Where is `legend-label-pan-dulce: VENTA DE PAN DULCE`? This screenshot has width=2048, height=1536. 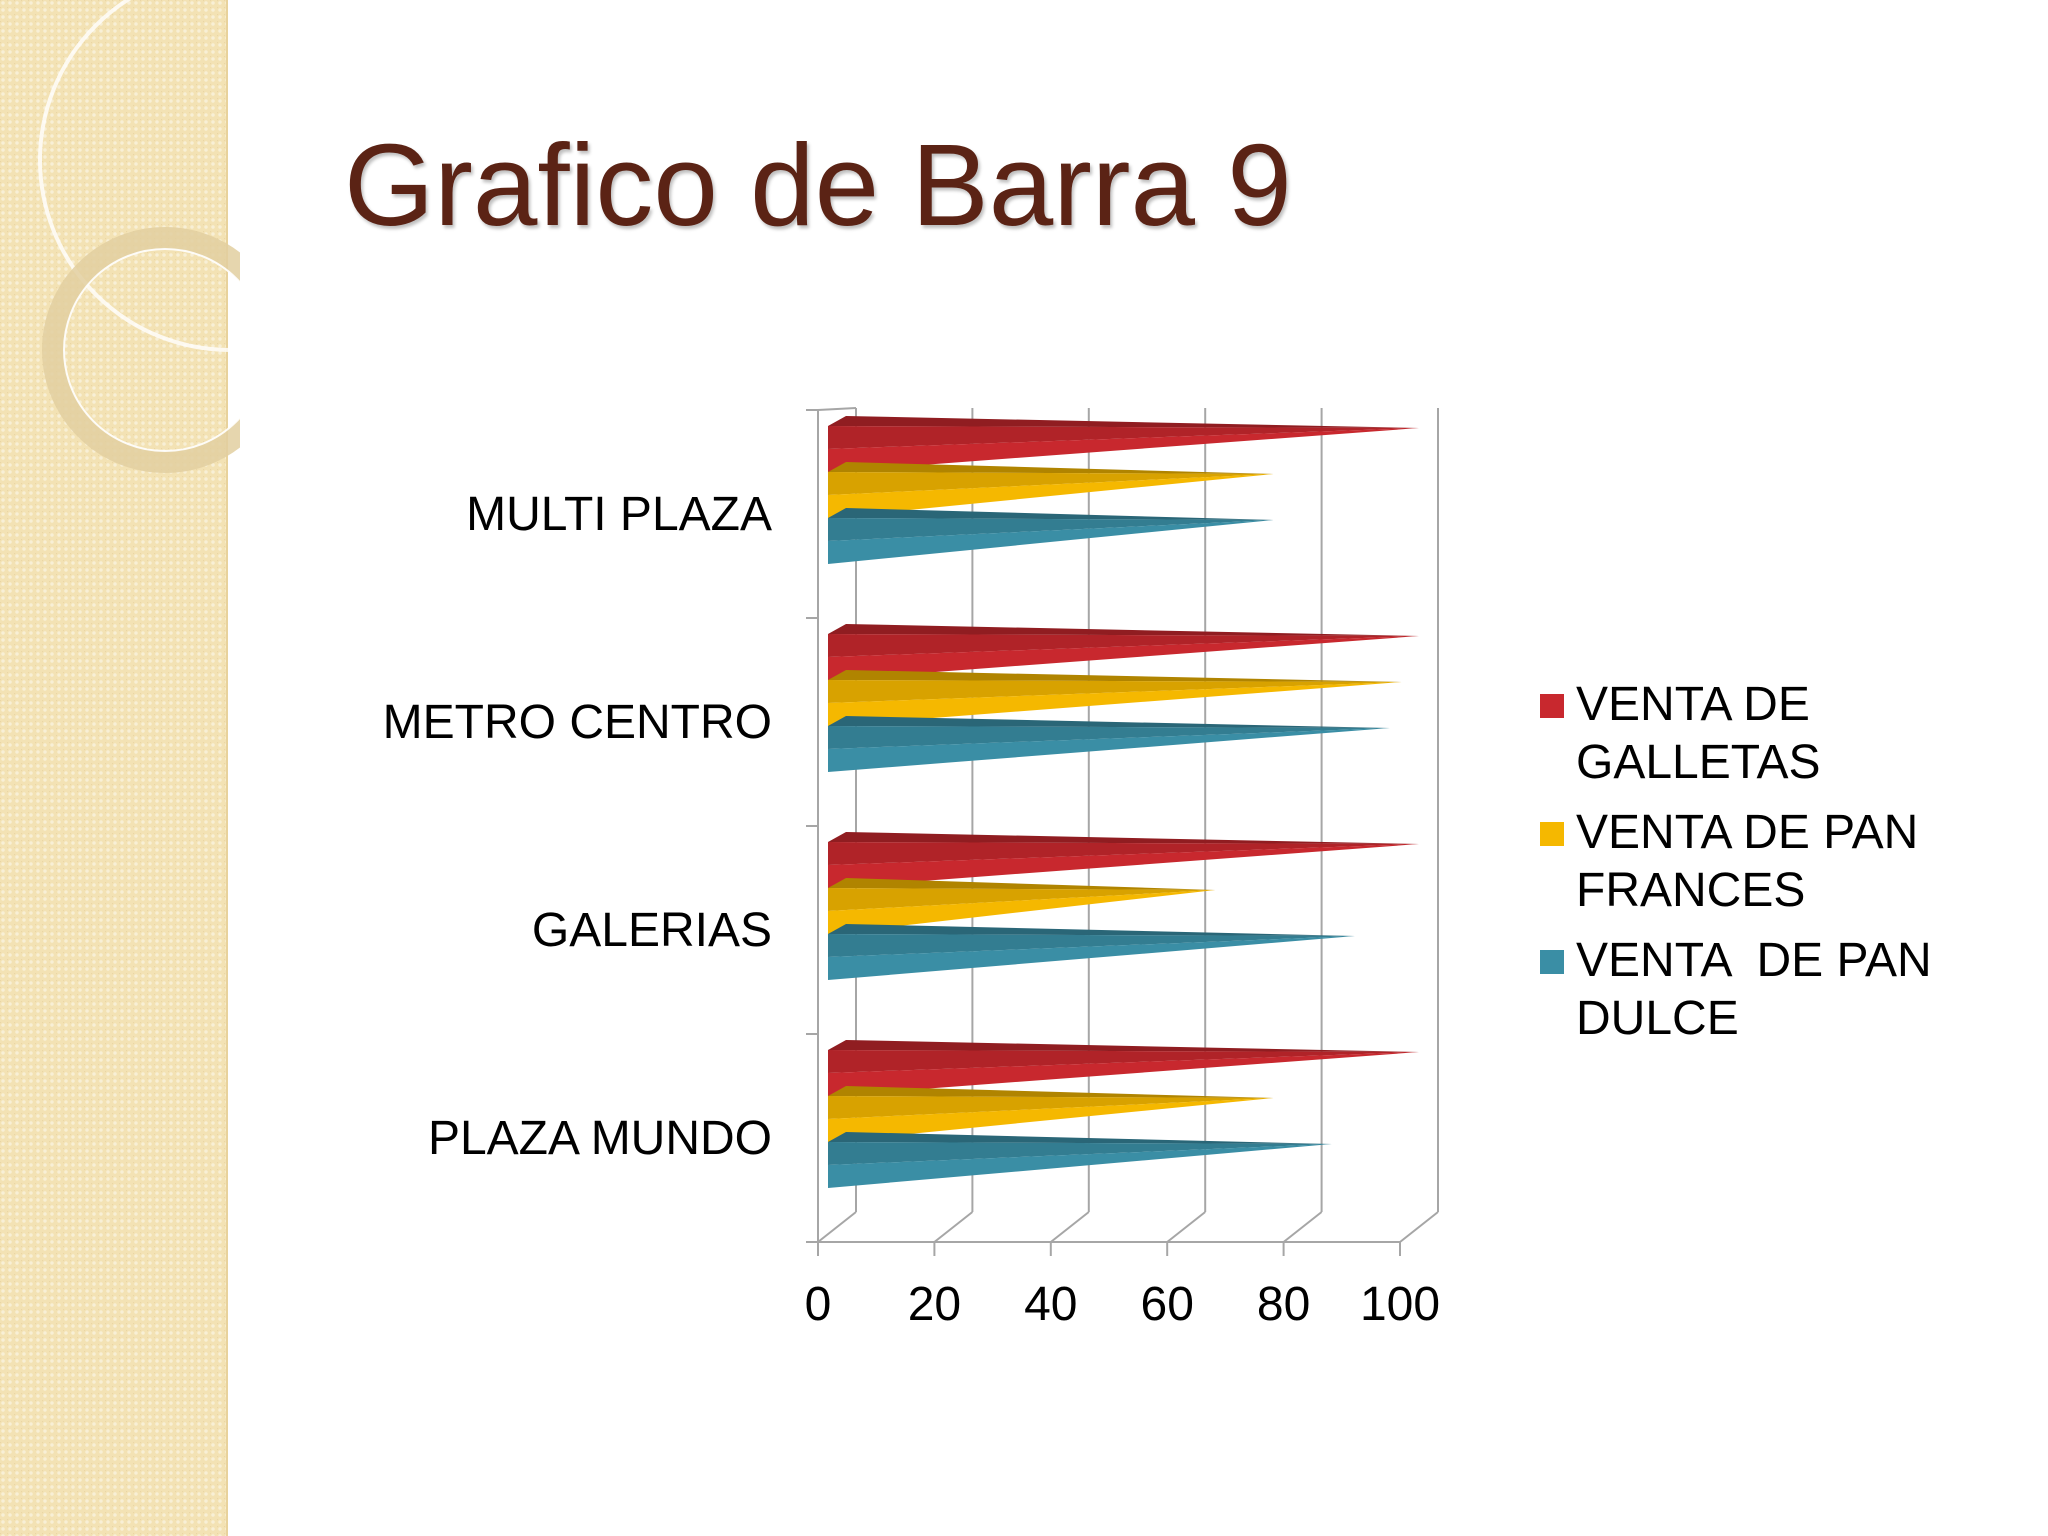 legend-label-pan-dulce: VENTA DE PAN DULCE is located at coordinates (1760, 989).